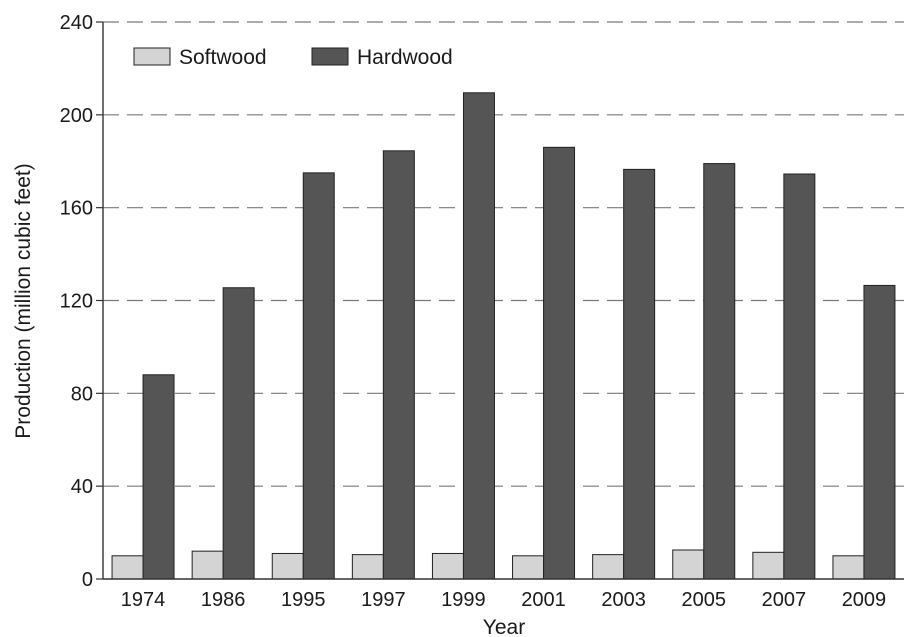 The width and height of the screenshot is (908, 637). Describe the element at coordinates (318, 376) in the screenshot. I see `bar-hardwood-1995` at that location.